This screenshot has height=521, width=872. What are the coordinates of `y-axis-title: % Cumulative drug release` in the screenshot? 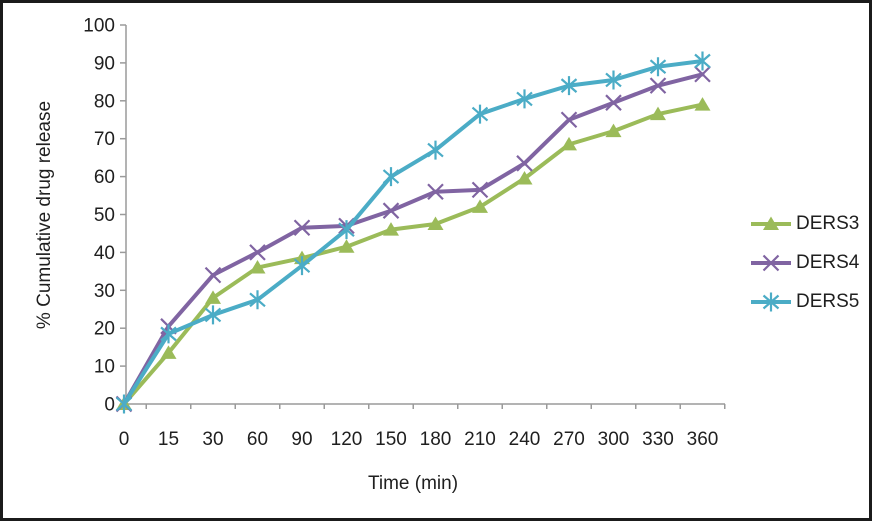 It's located at (44, 215).